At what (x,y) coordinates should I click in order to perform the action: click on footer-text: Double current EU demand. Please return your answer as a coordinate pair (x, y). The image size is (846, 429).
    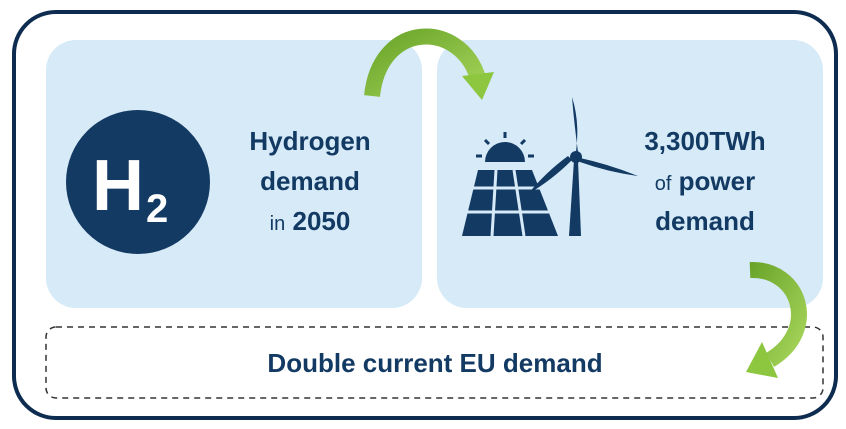
    Looking at the image, I should click on (434, 363).